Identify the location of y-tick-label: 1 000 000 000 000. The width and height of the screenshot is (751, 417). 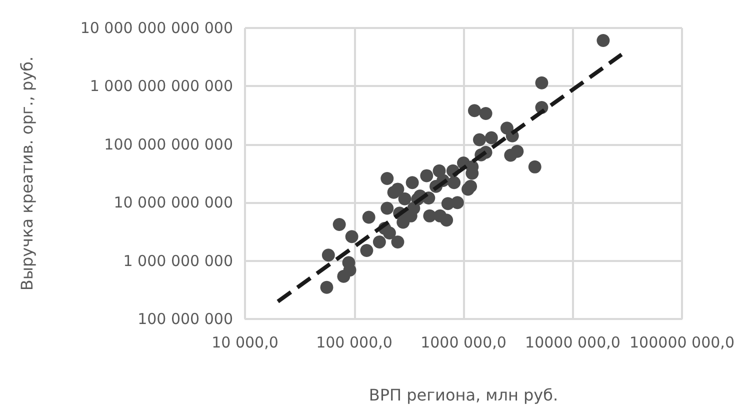
(161, 86).